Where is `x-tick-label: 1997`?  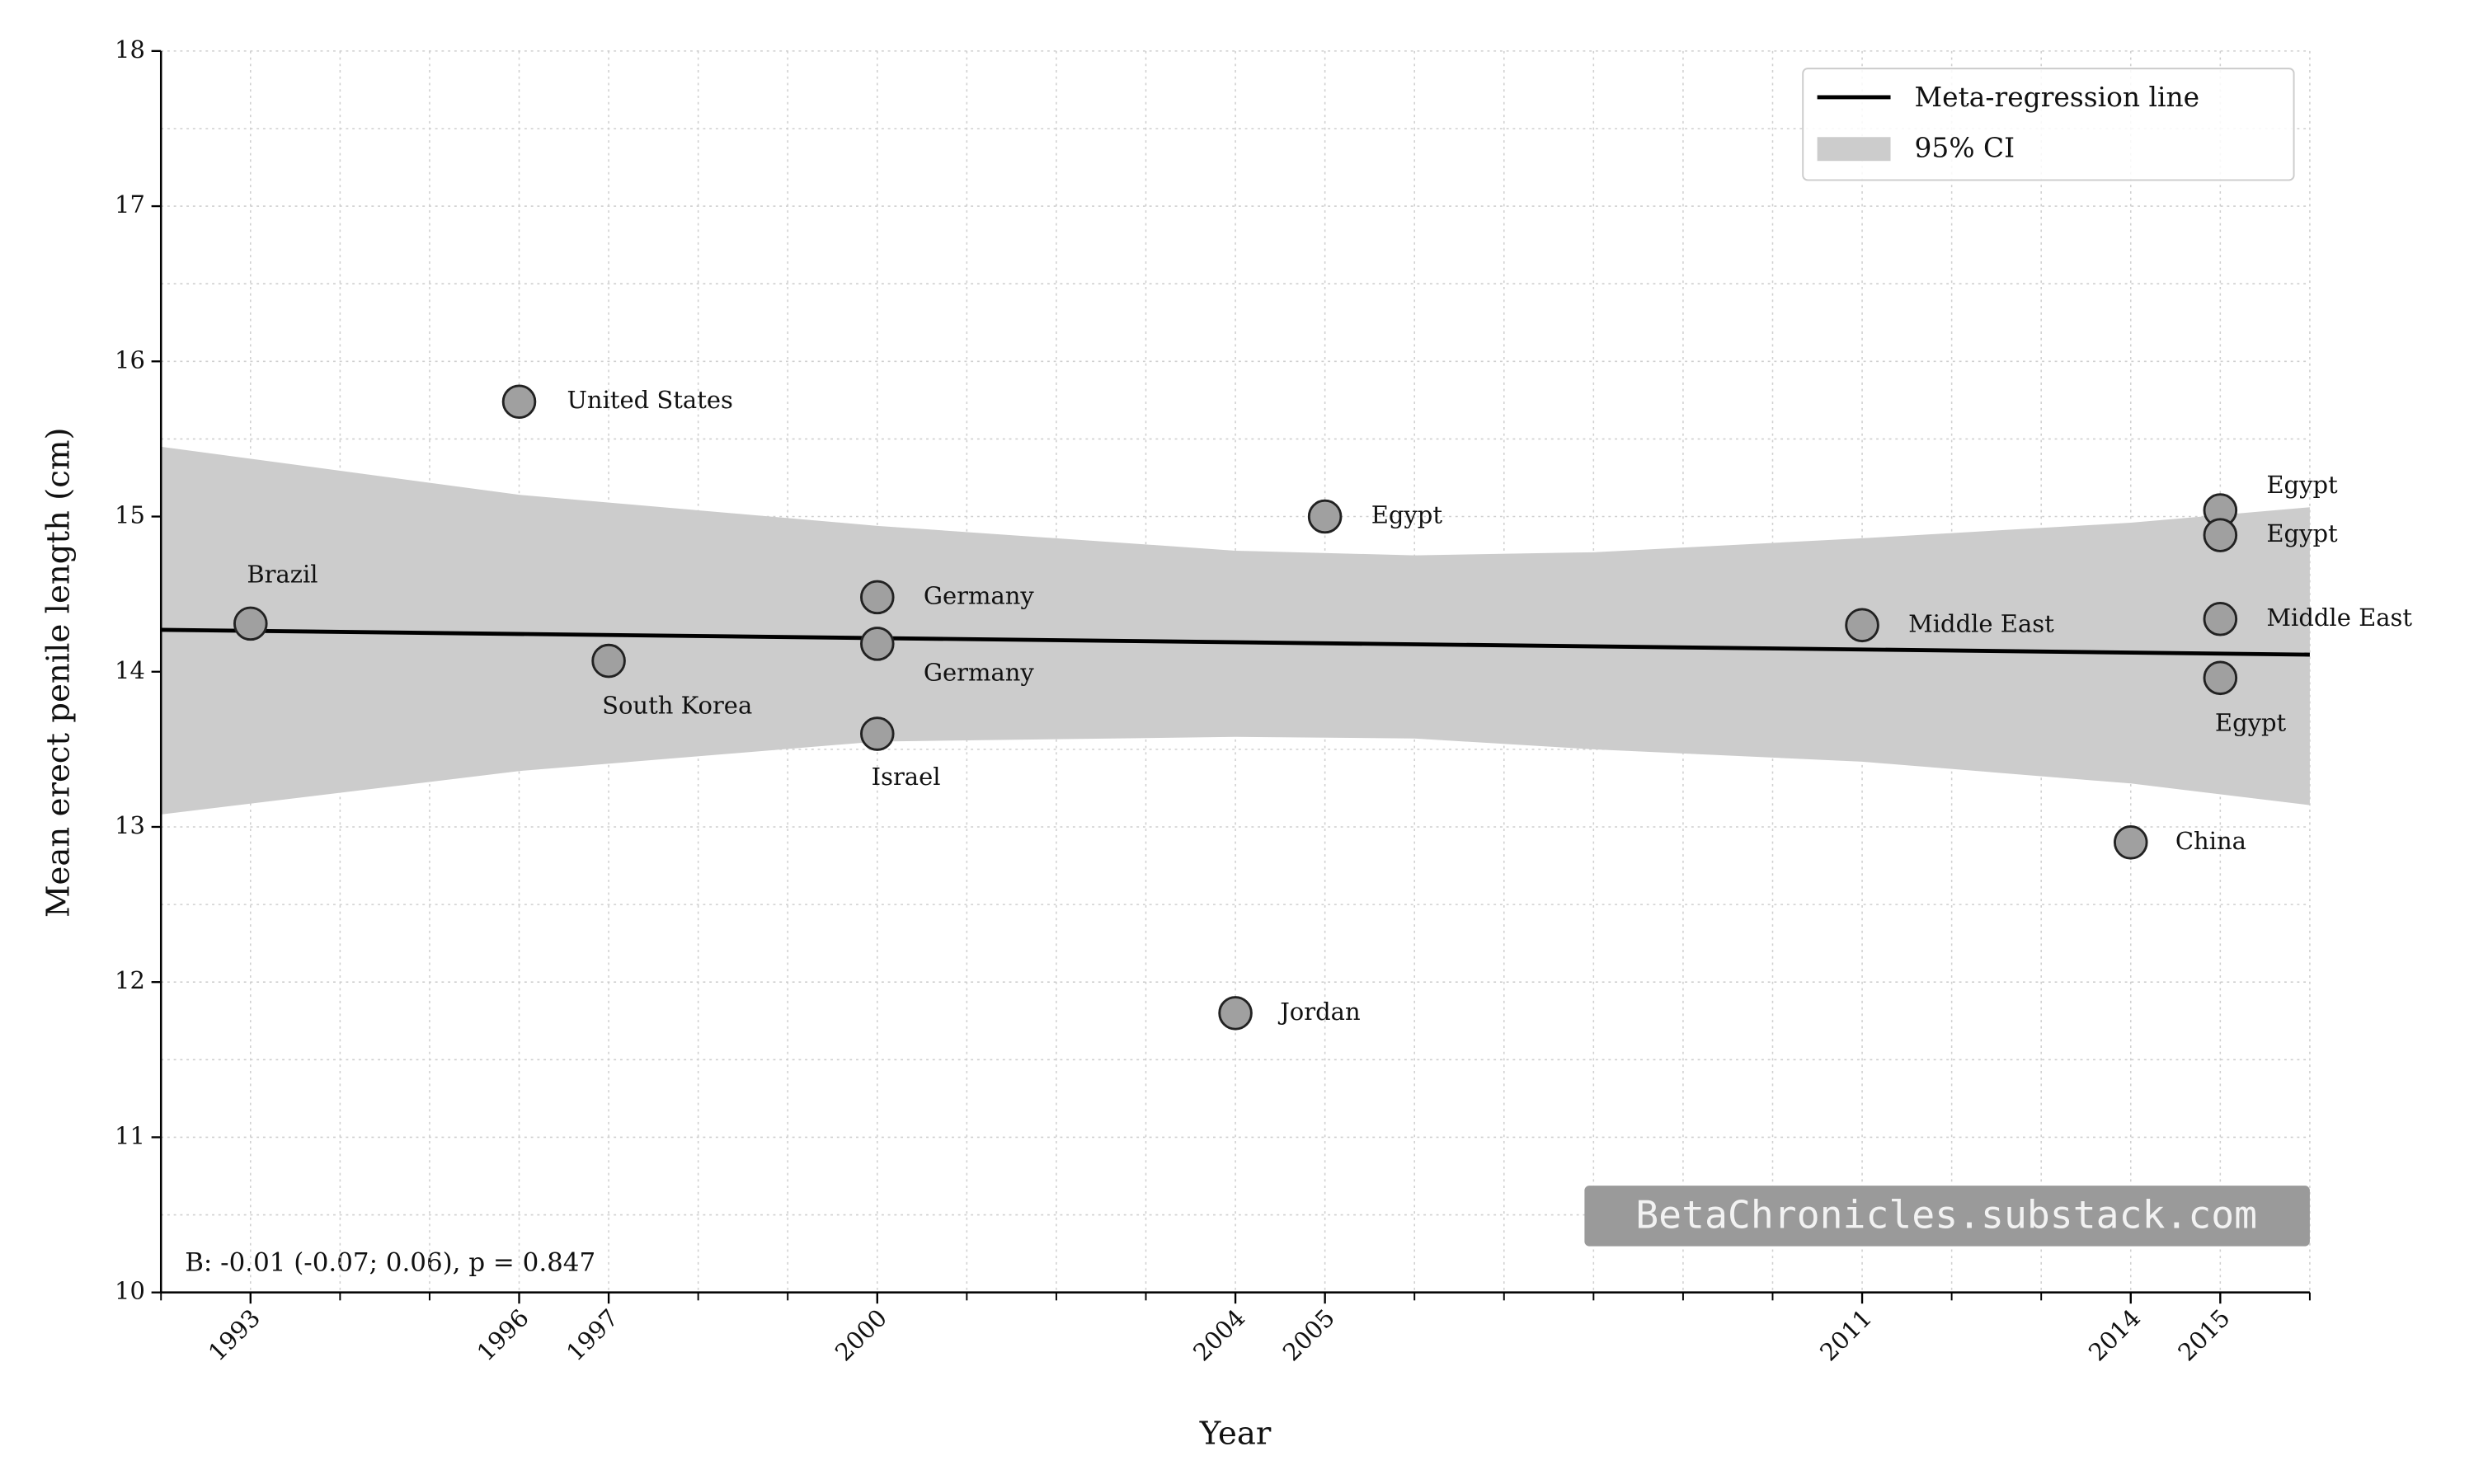
x-tick-label: 1997 is located at coordinates (592, 1334).